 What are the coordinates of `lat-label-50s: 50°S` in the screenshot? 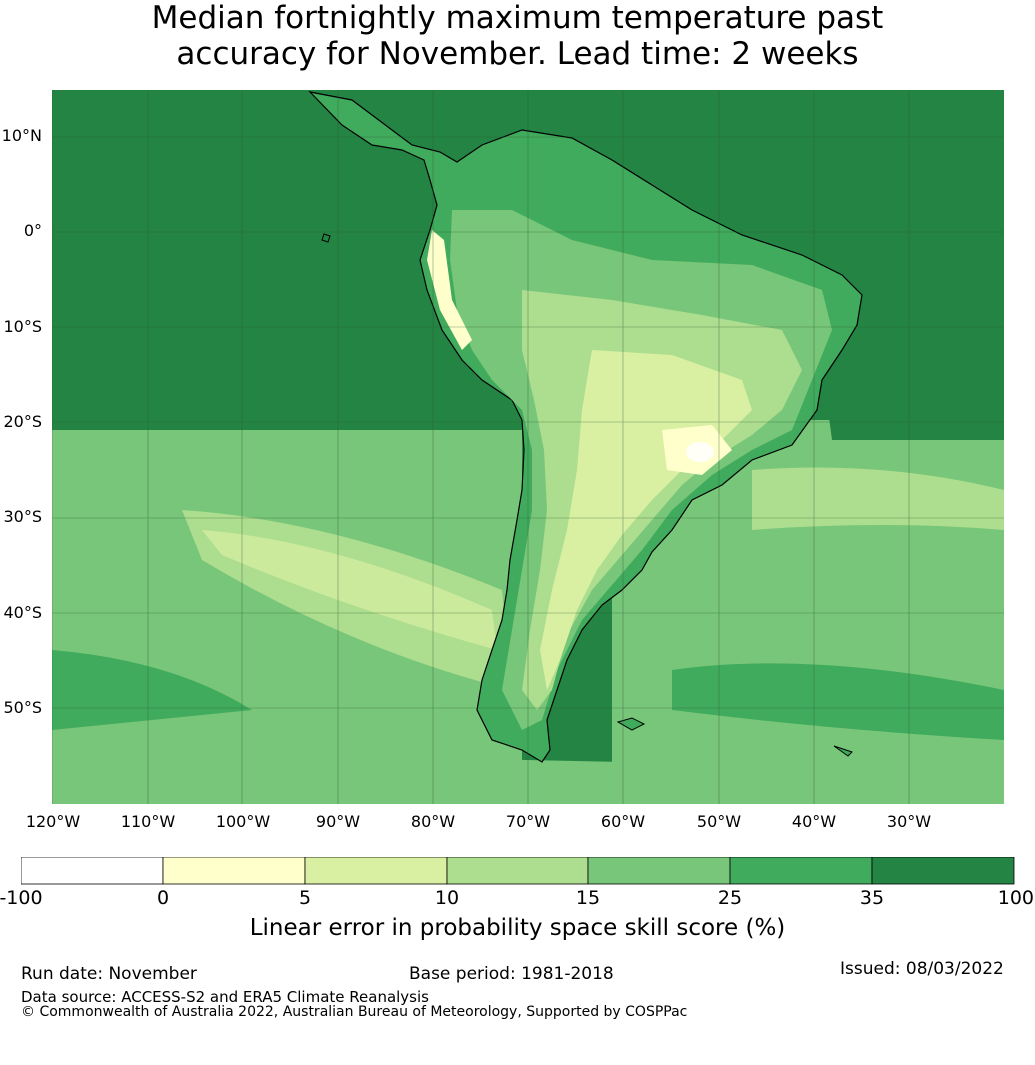 It's located at (22, 707).